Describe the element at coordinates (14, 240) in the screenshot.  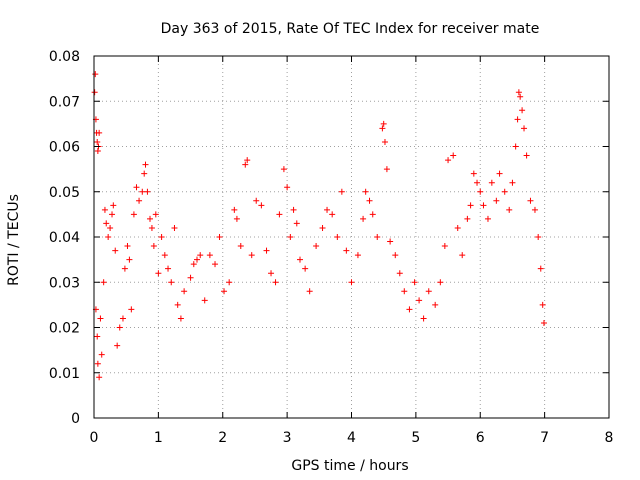
I see `y-axis-label: ROTI / TECUs` at that location.